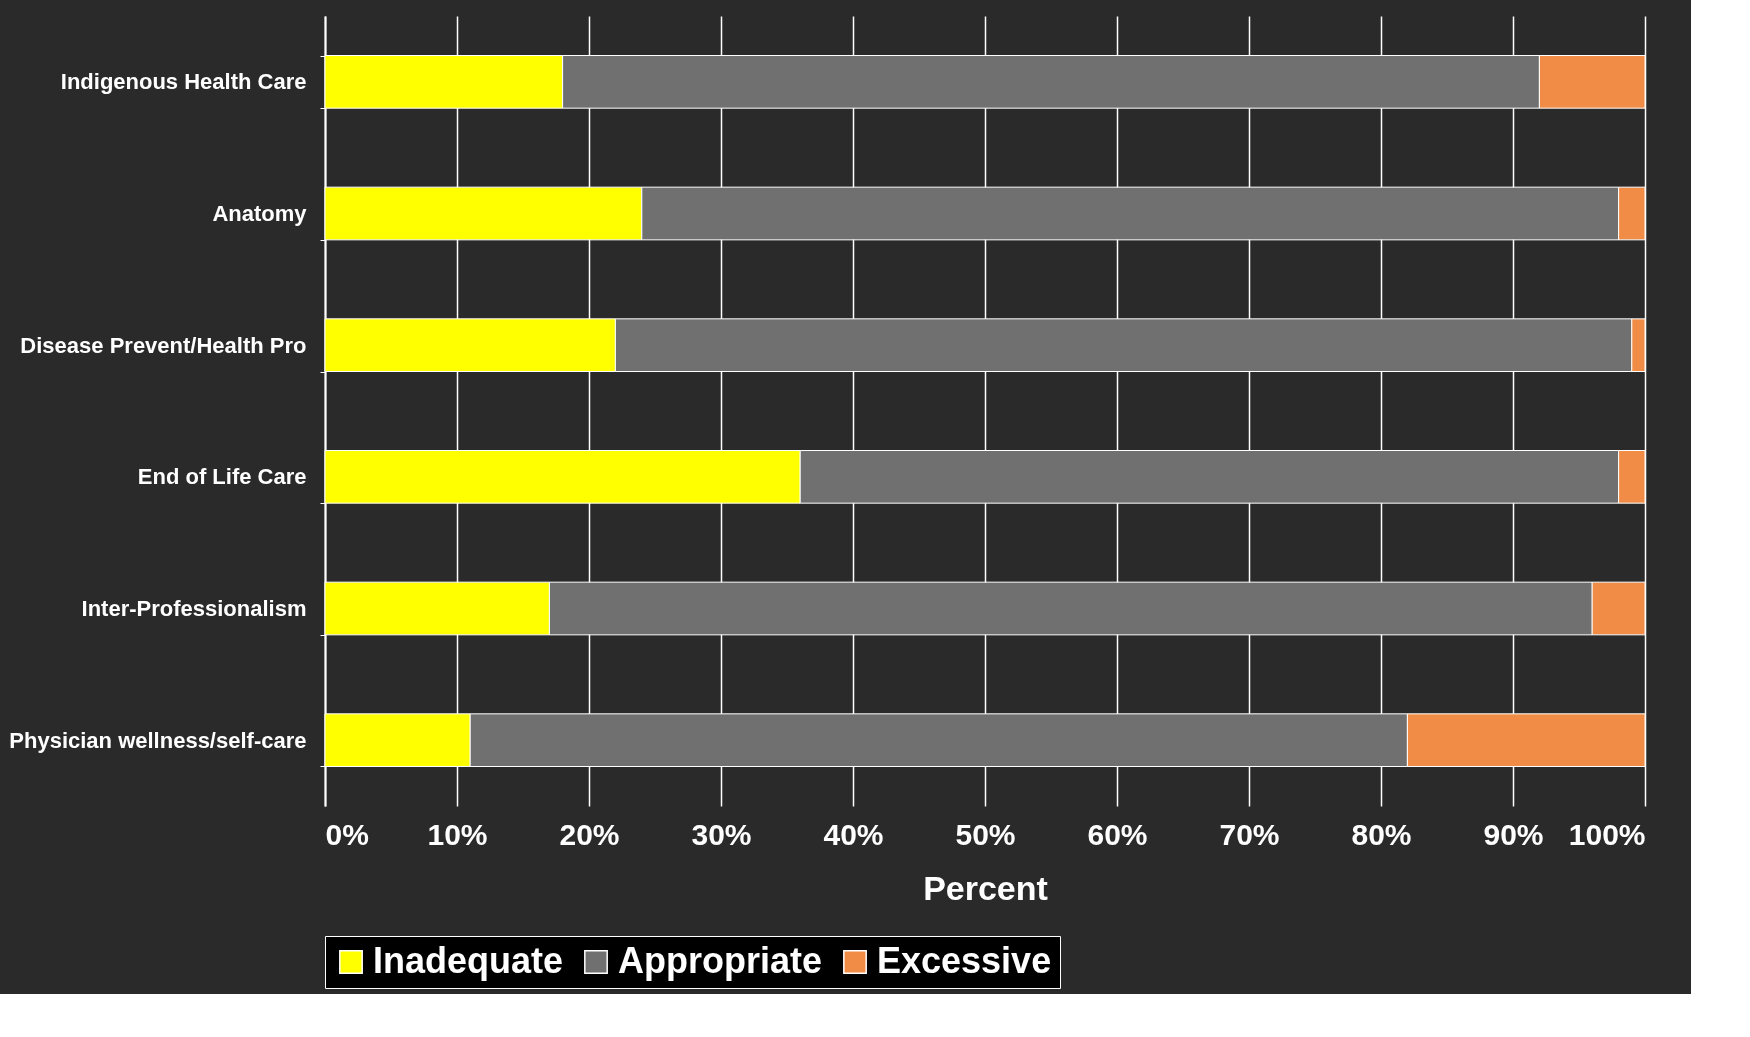 This screenshot has width=1750, height=1037. I want to click on x-tick-label: 100%, so click(1607, 834).